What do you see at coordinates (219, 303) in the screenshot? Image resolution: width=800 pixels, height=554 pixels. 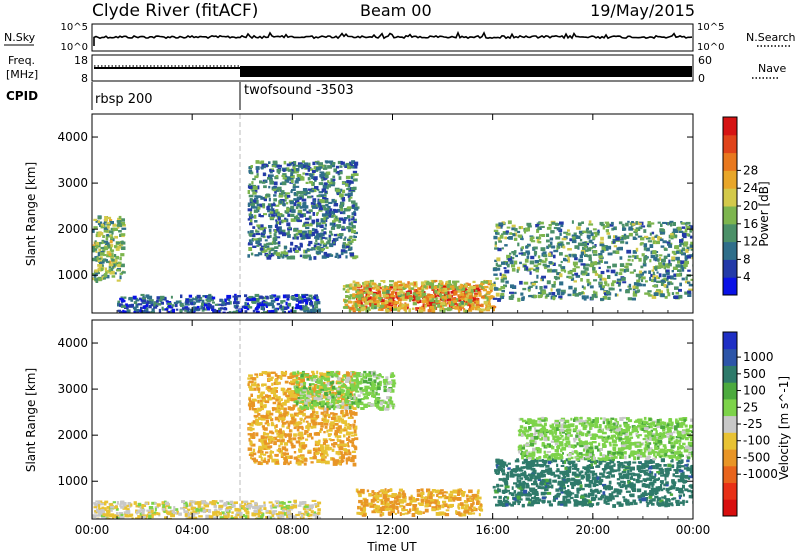 I see `power-echo-region` at bounding box center [219, 303].